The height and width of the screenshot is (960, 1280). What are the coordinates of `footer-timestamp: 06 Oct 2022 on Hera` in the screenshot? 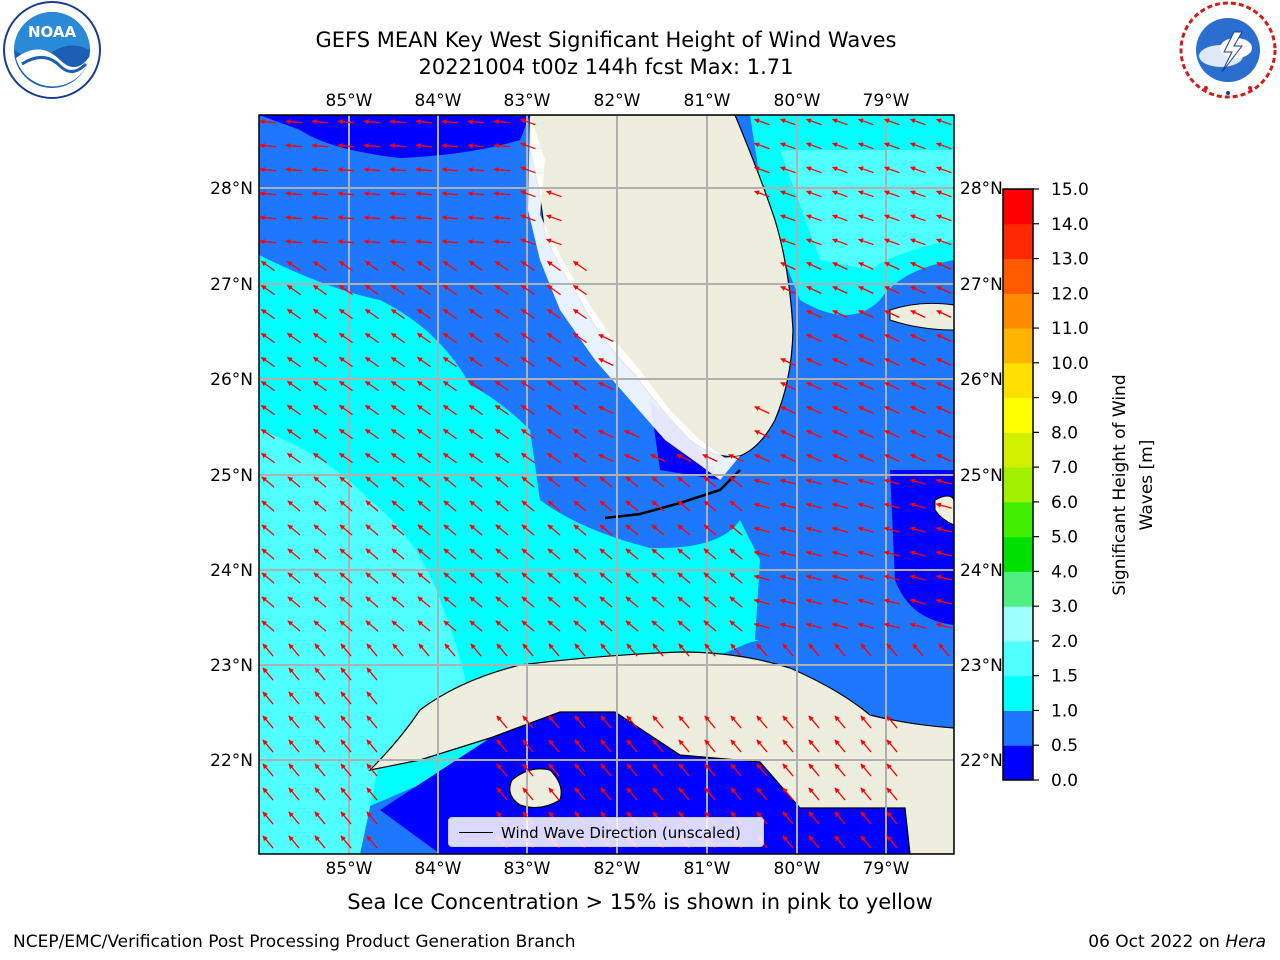 It's located at (1177, 942).